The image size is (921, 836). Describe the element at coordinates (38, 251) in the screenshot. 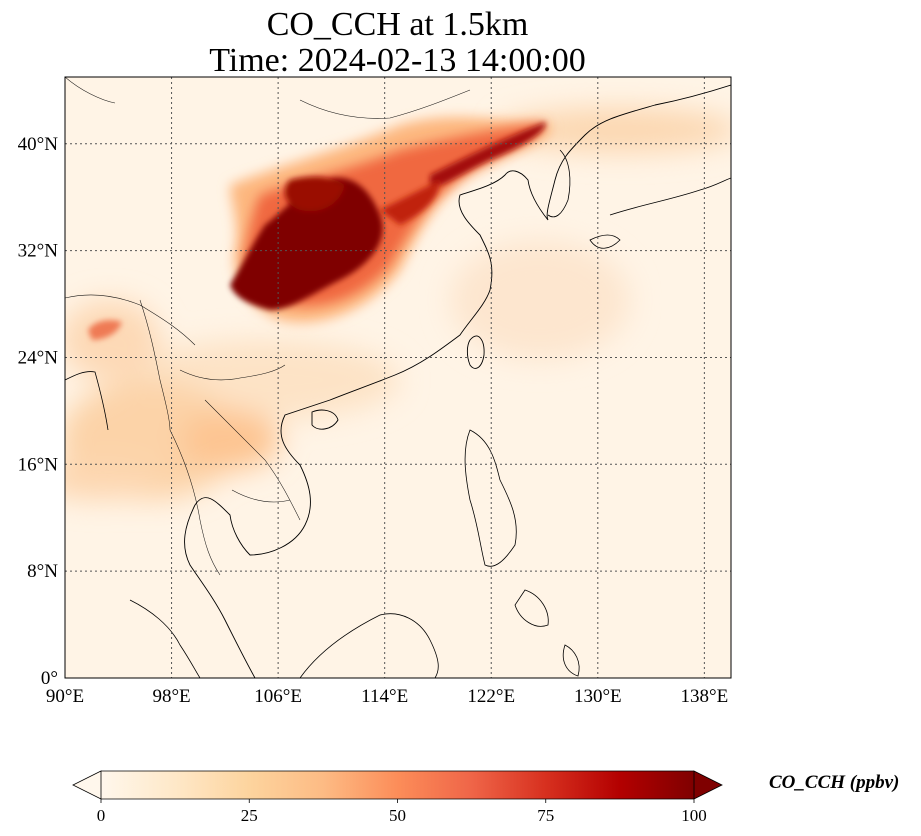

I see `y-tick-label: 32°N` at that location.